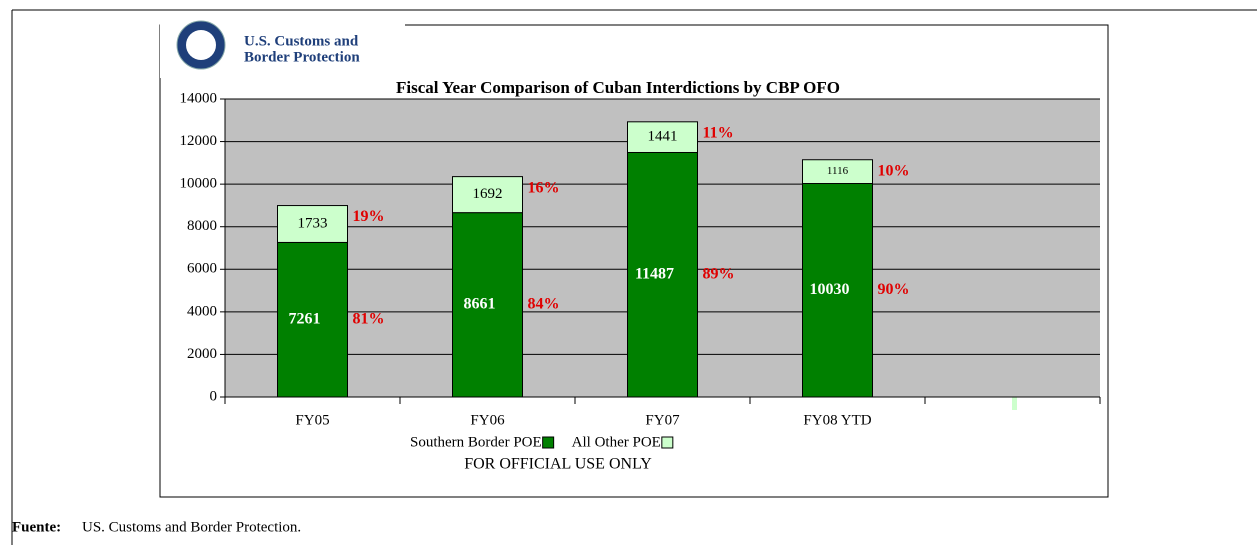  Describe the element at coordinates (199, 98) in the screenshot. I see `y-tick-label: 14000` at that location.